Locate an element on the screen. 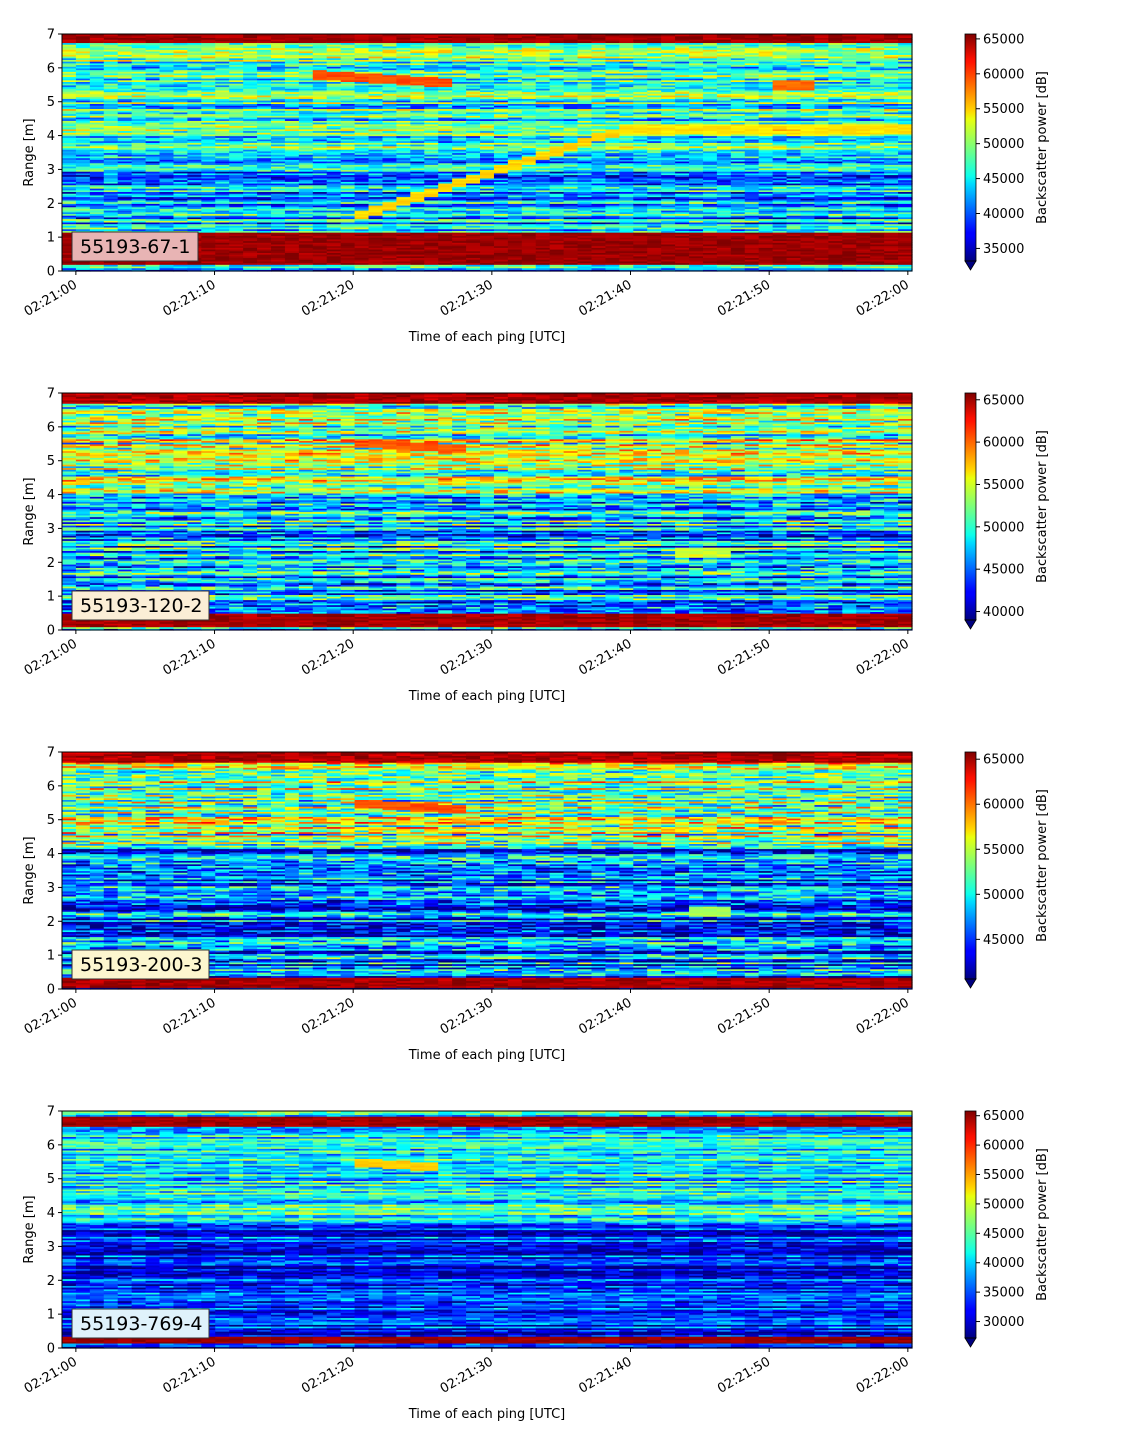 The width and height of the screenshot is (1140, 1436). colorbar-tick-label: 30000 is located at coordinates (1003, 1322).